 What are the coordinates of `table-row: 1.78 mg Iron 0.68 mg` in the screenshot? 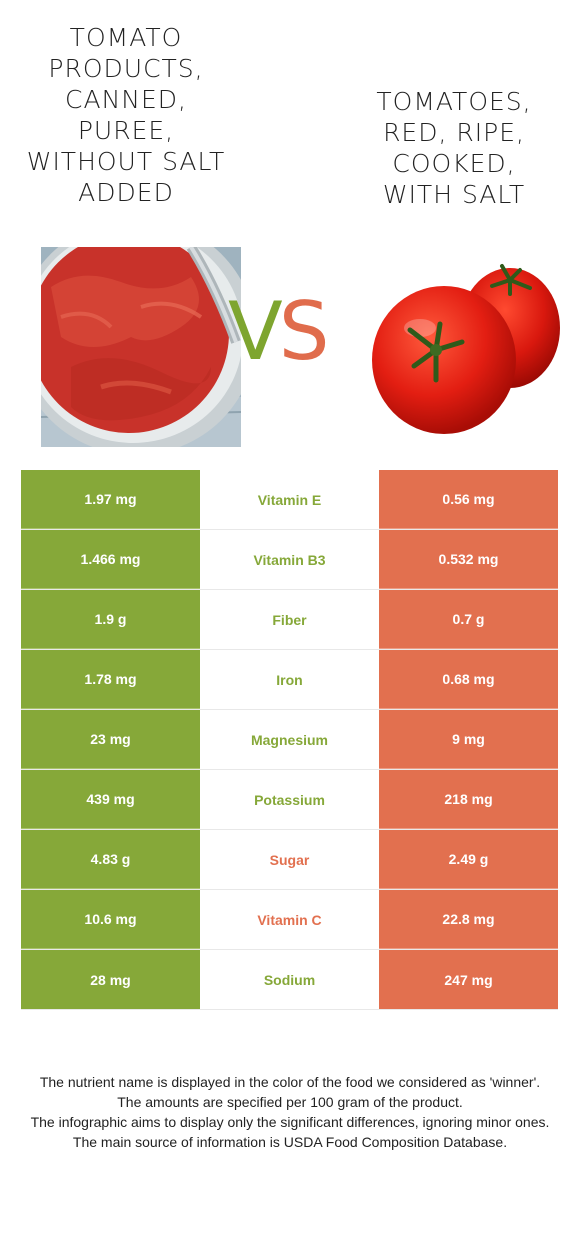 It's located at (289, 680).